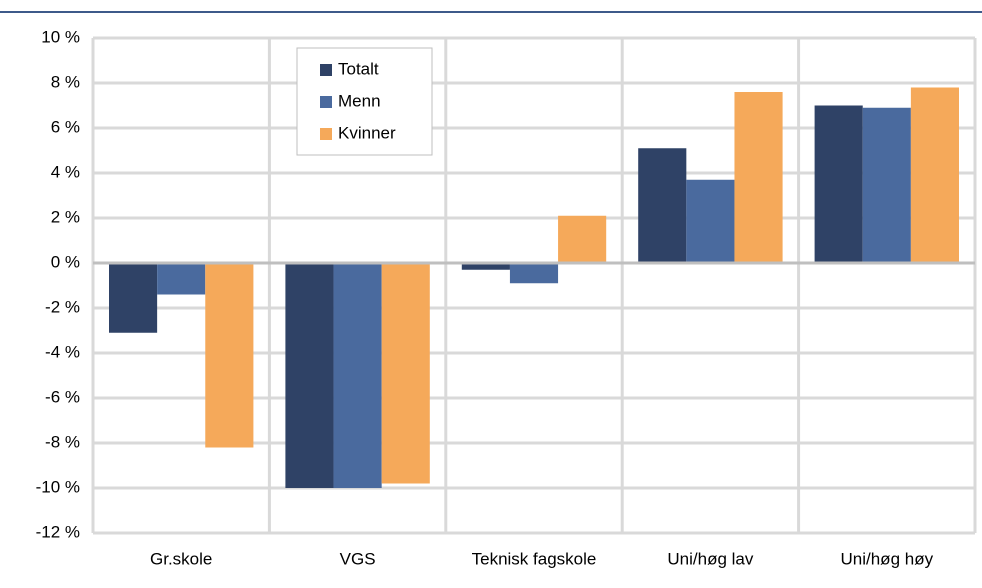 This screenshot has height=588, width=982. I want to click on legend-label: Kvinner, so click(367, 132).